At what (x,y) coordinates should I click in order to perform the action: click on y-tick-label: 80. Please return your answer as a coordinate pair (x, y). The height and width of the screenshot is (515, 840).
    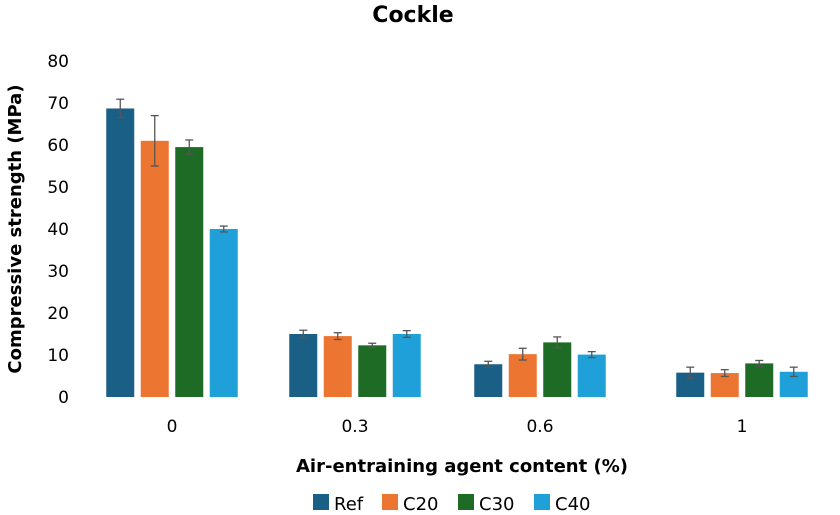
    Looking at the image, I should click on (58, 62).